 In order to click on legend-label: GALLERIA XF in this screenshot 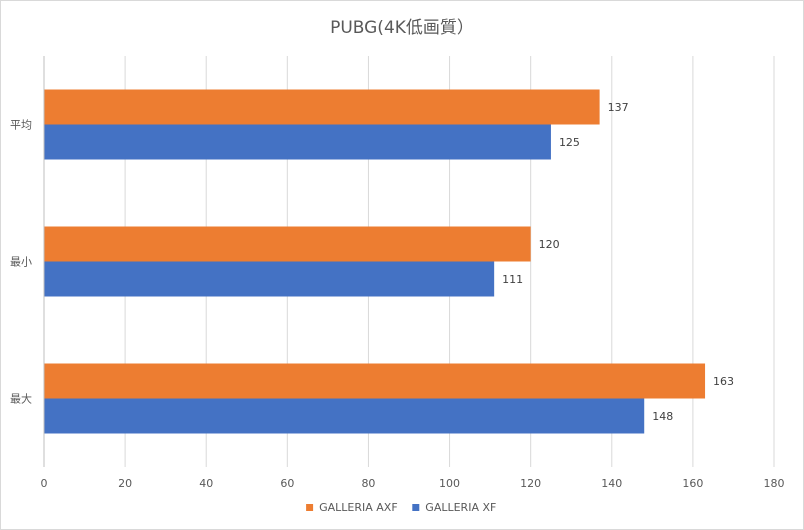, I will do `click(460, 507)`.